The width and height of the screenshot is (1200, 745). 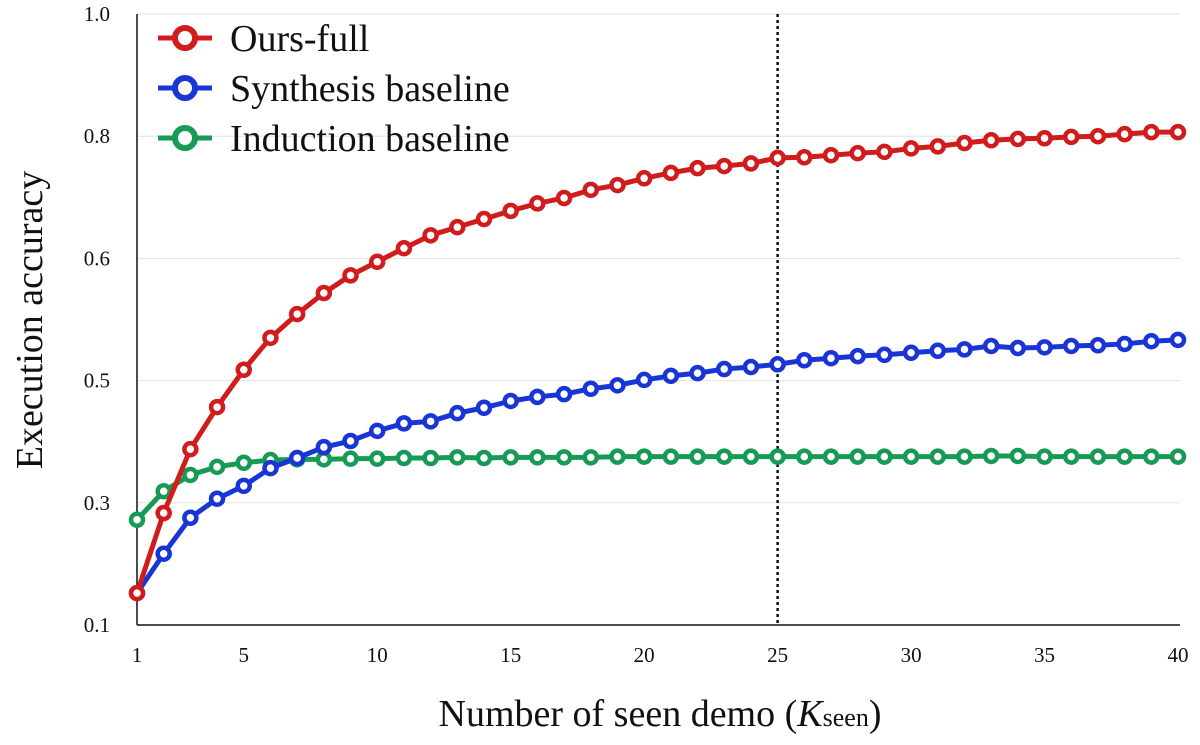 What do you see at coordinates (137, 655) in the screenshot?
I see `x-tick-label: 1` at bounding box center [137, 655].